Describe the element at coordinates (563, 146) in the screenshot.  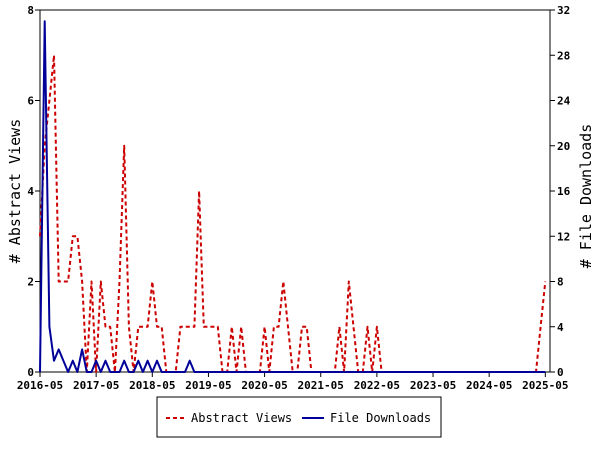
I see `y-right-tick-label-5: 20` at that location.